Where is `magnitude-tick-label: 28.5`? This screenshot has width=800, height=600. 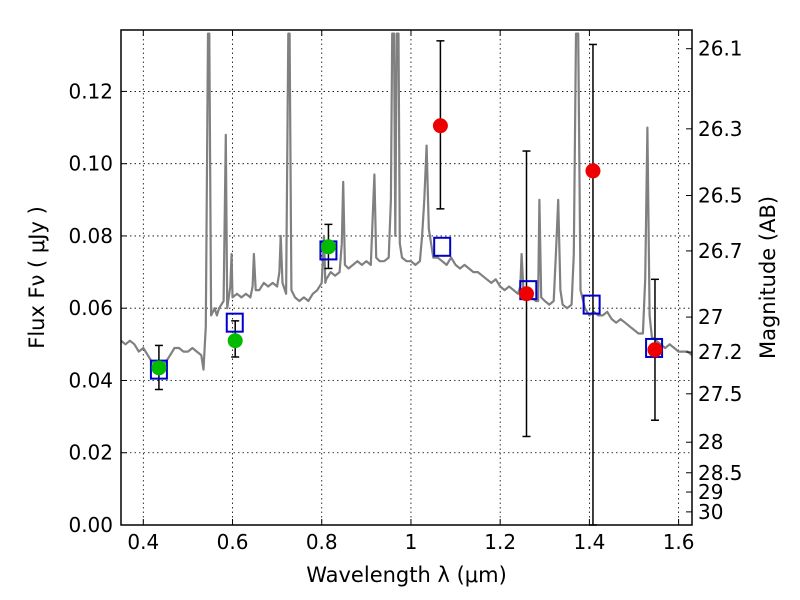 magnitude-tick-label: 28.5 is located at coordinates (720, 473).